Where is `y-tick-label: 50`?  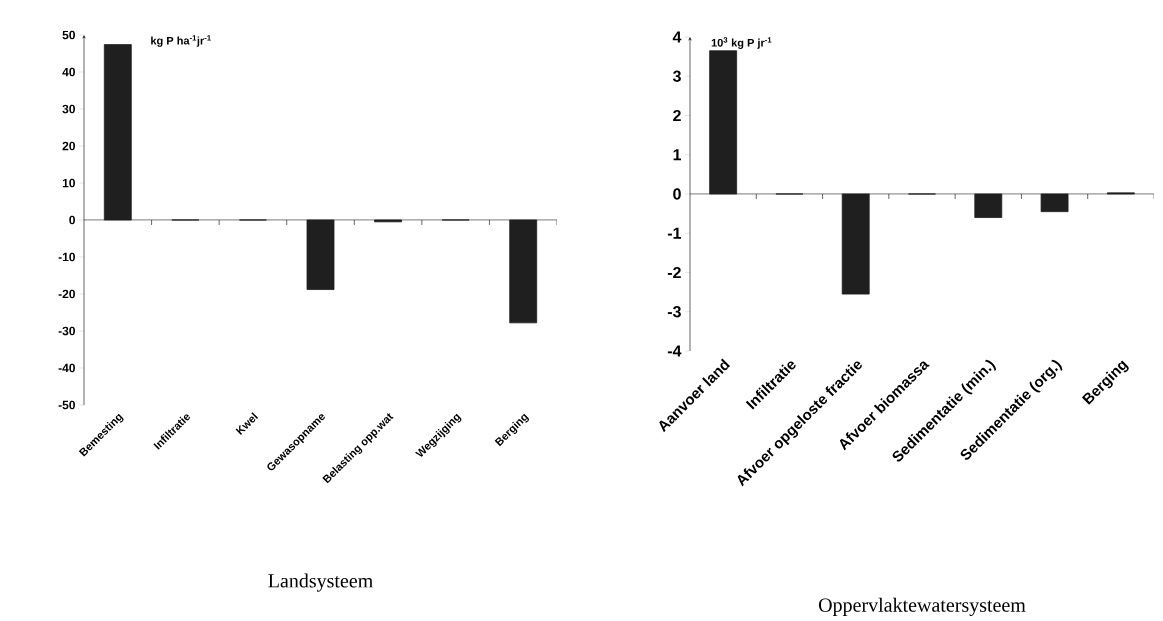
y-tick-label: 50 is located at coordinates (68, 35).